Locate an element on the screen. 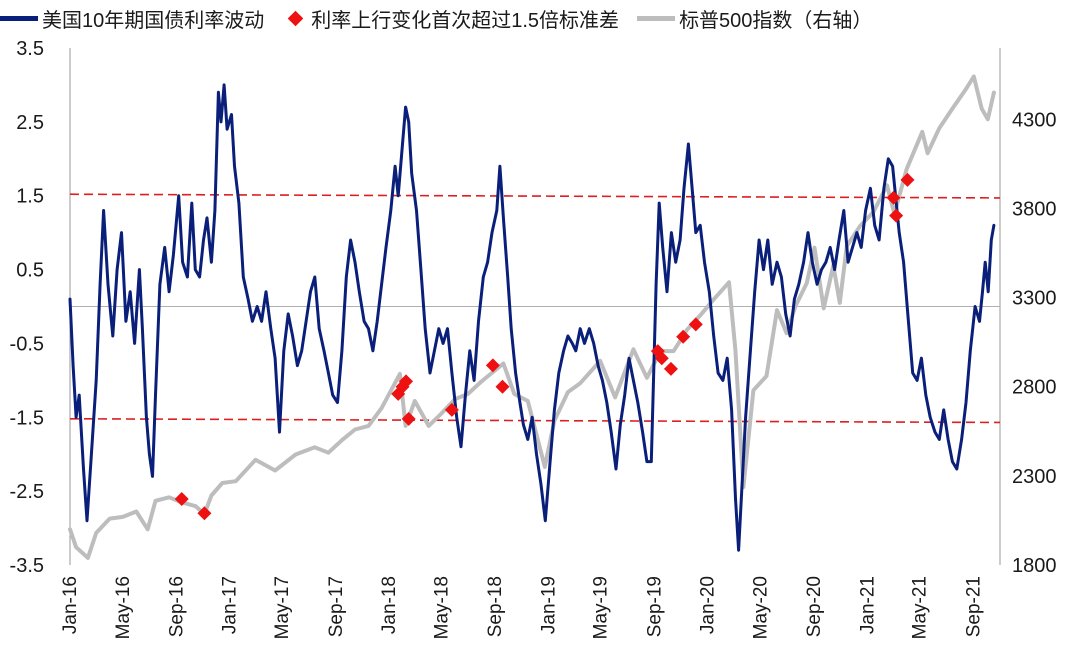 Image resolution: width=1080 pixels, height=664 pixels. x-tick-label: Jan-19 is located at coordinates (548, 605).